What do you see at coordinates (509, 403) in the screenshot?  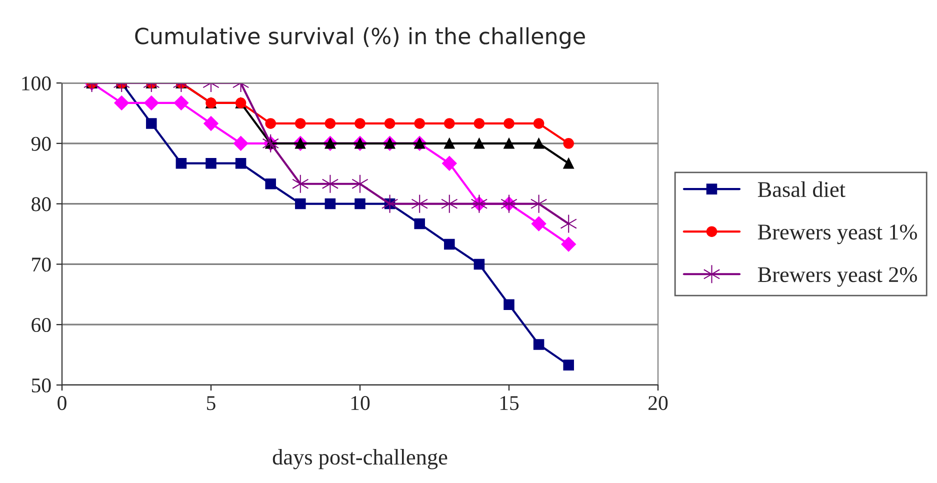 I see `x-tick-label: 15` at bounding box center [509, 403].